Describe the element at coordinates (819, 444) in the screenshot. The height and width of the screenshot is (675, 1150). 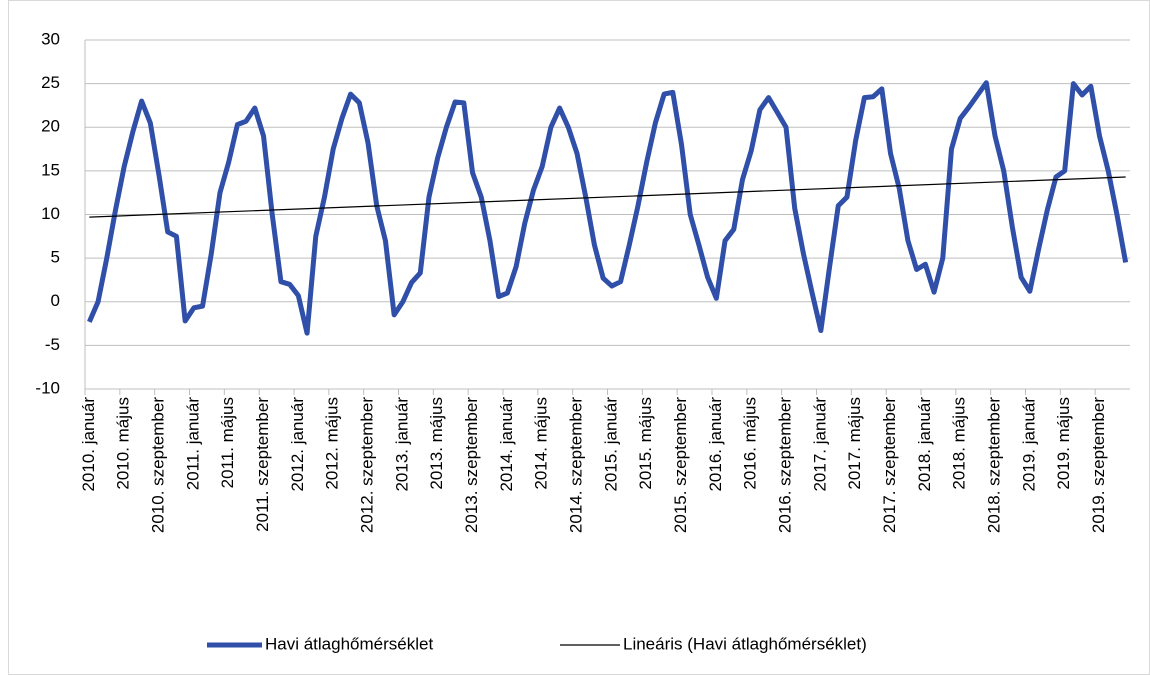
I see `x-tick-label: 2017. január` at that location.